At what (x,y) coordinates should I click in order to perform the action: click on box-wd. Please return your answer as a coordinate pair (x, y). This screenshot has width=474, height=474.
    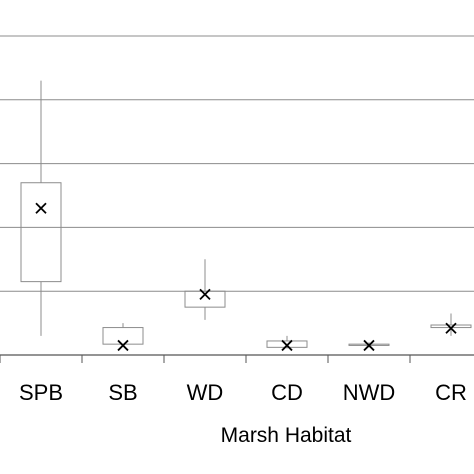
    Looking at the image, I should click on (205, 289).